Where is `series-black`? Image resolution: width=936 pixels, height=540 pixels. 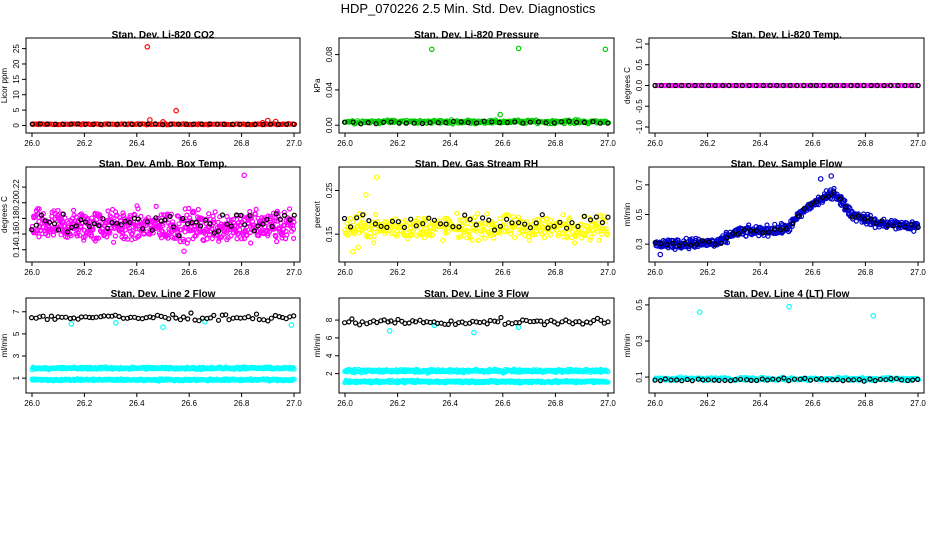
series-black is located at coordinates (786, 85).